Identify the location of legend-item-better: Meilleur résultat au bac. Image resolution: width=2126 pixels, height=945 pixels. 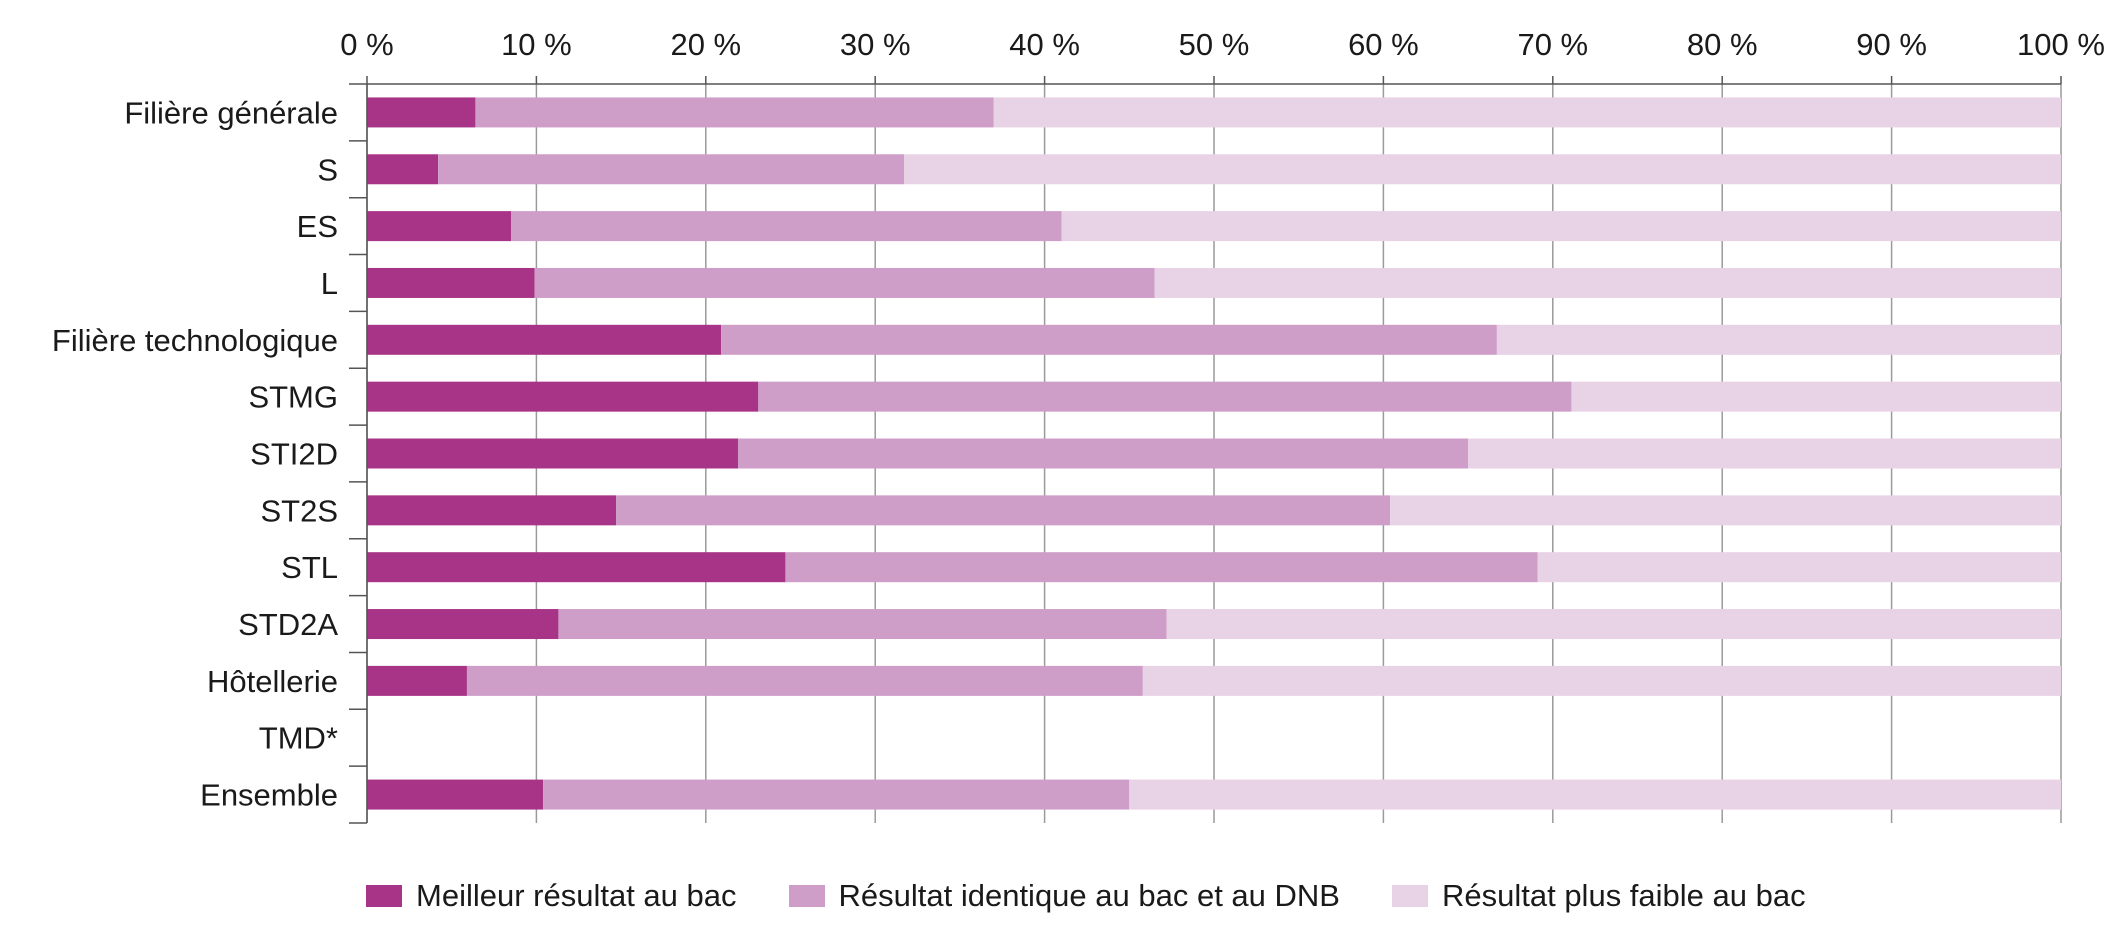
(551, 896).